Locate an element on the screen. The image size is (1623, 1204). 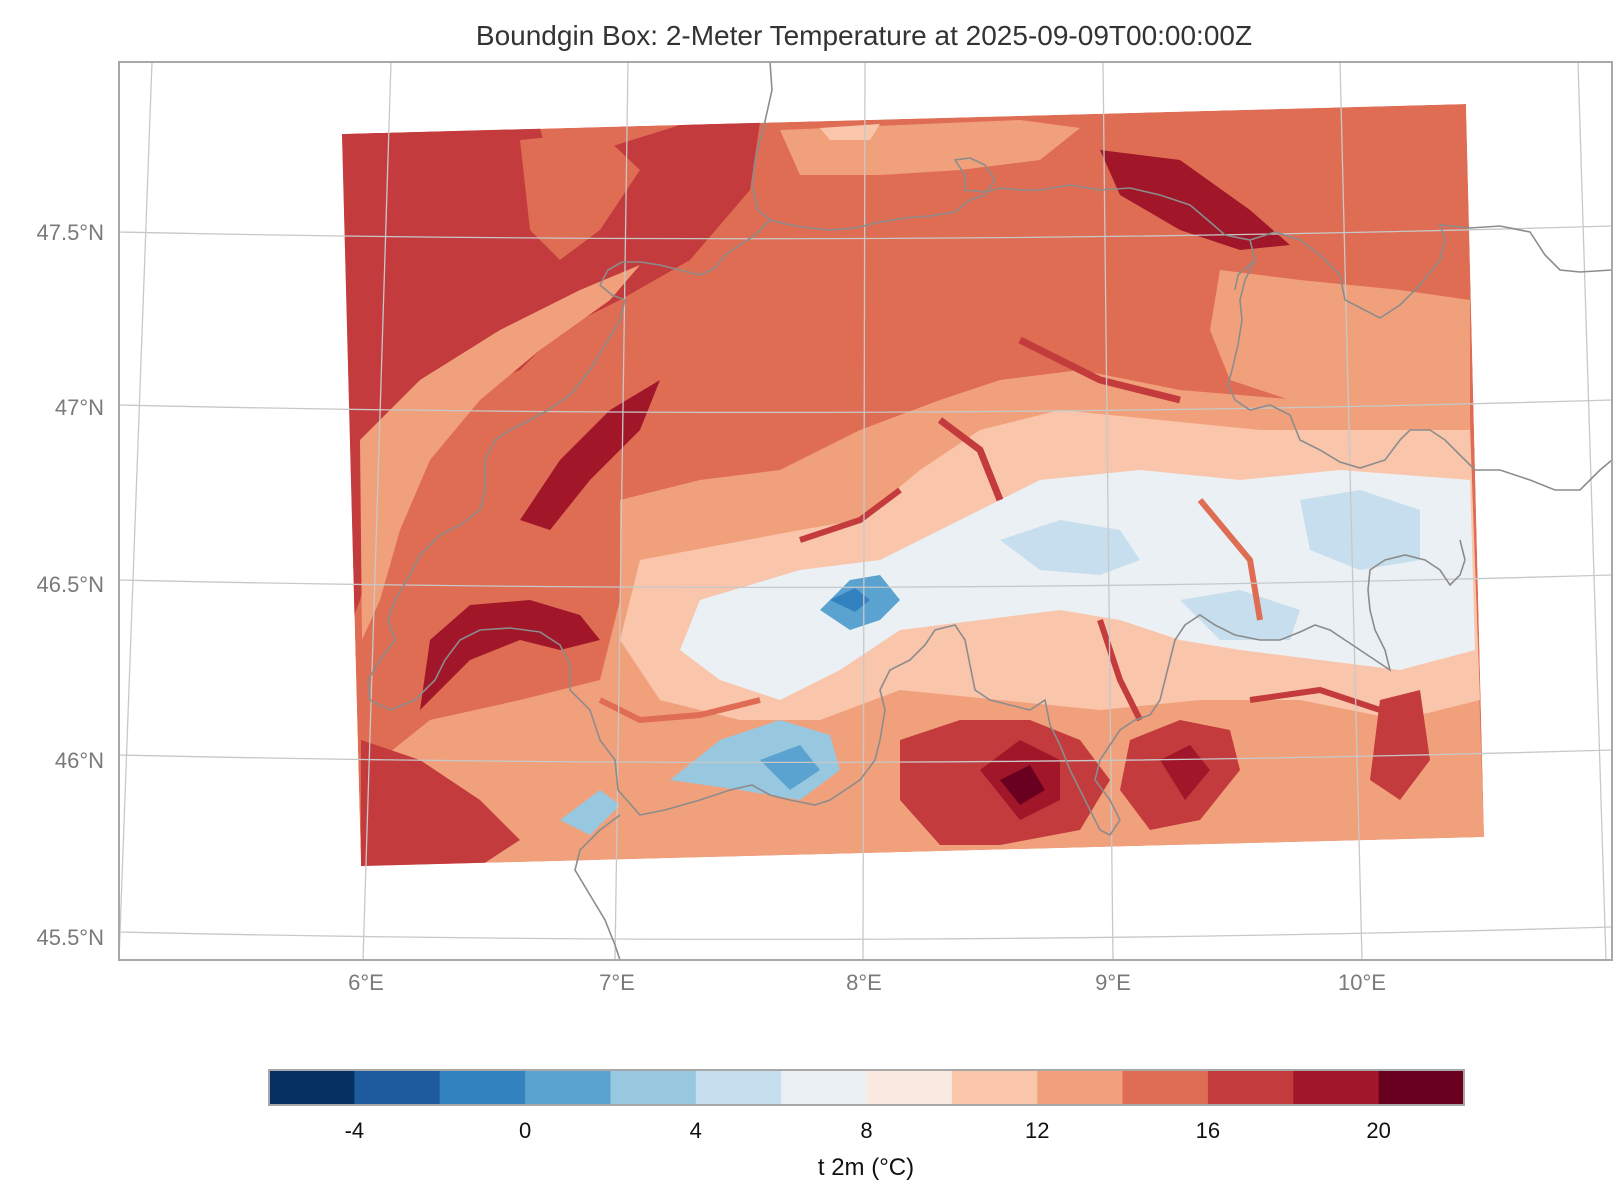
lat-tick-label: 46°N is located at coordinates (79, 760).